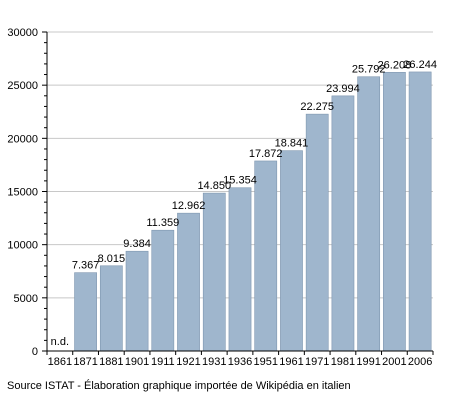 This screenshot has width=458, height=400. I want to click on data-label-1936: 15.354, so click(240, 181).